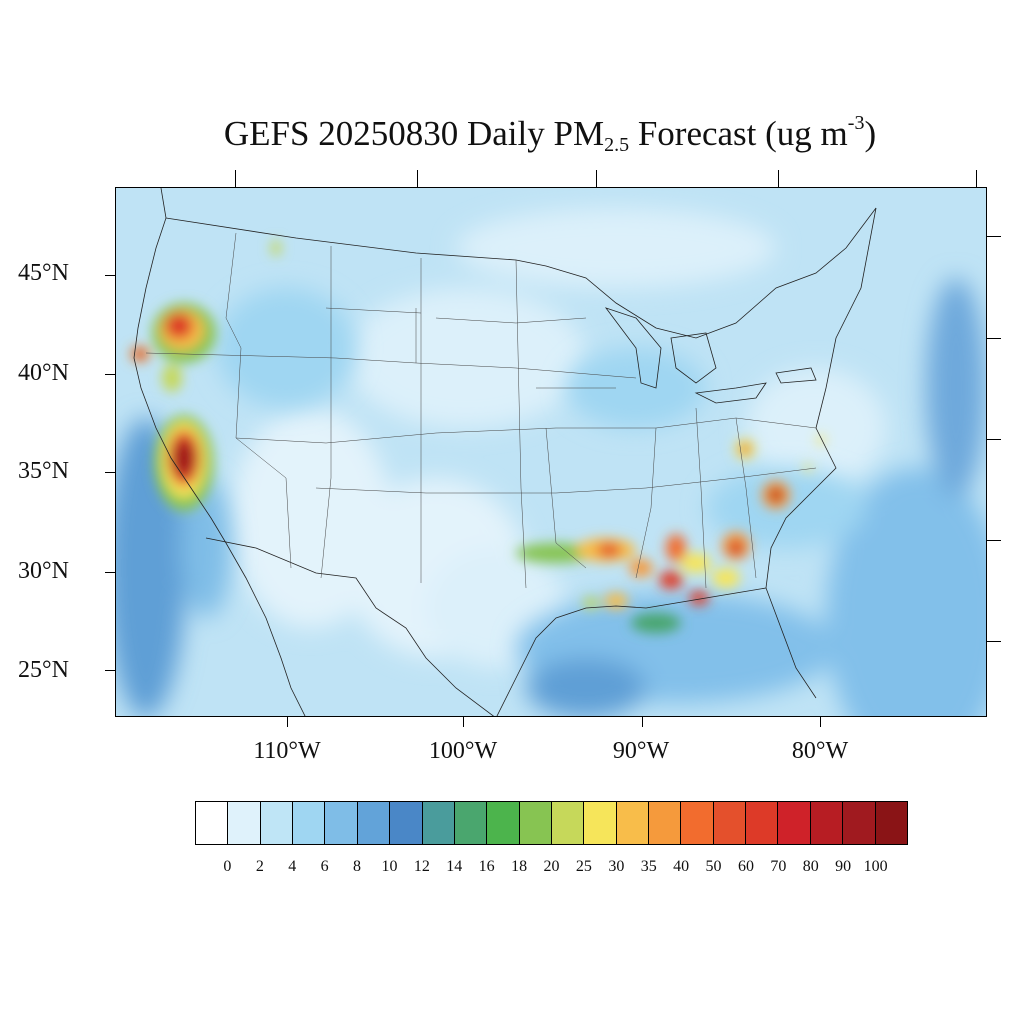  I want to click on title-superscript: -3, so click(856, 123).